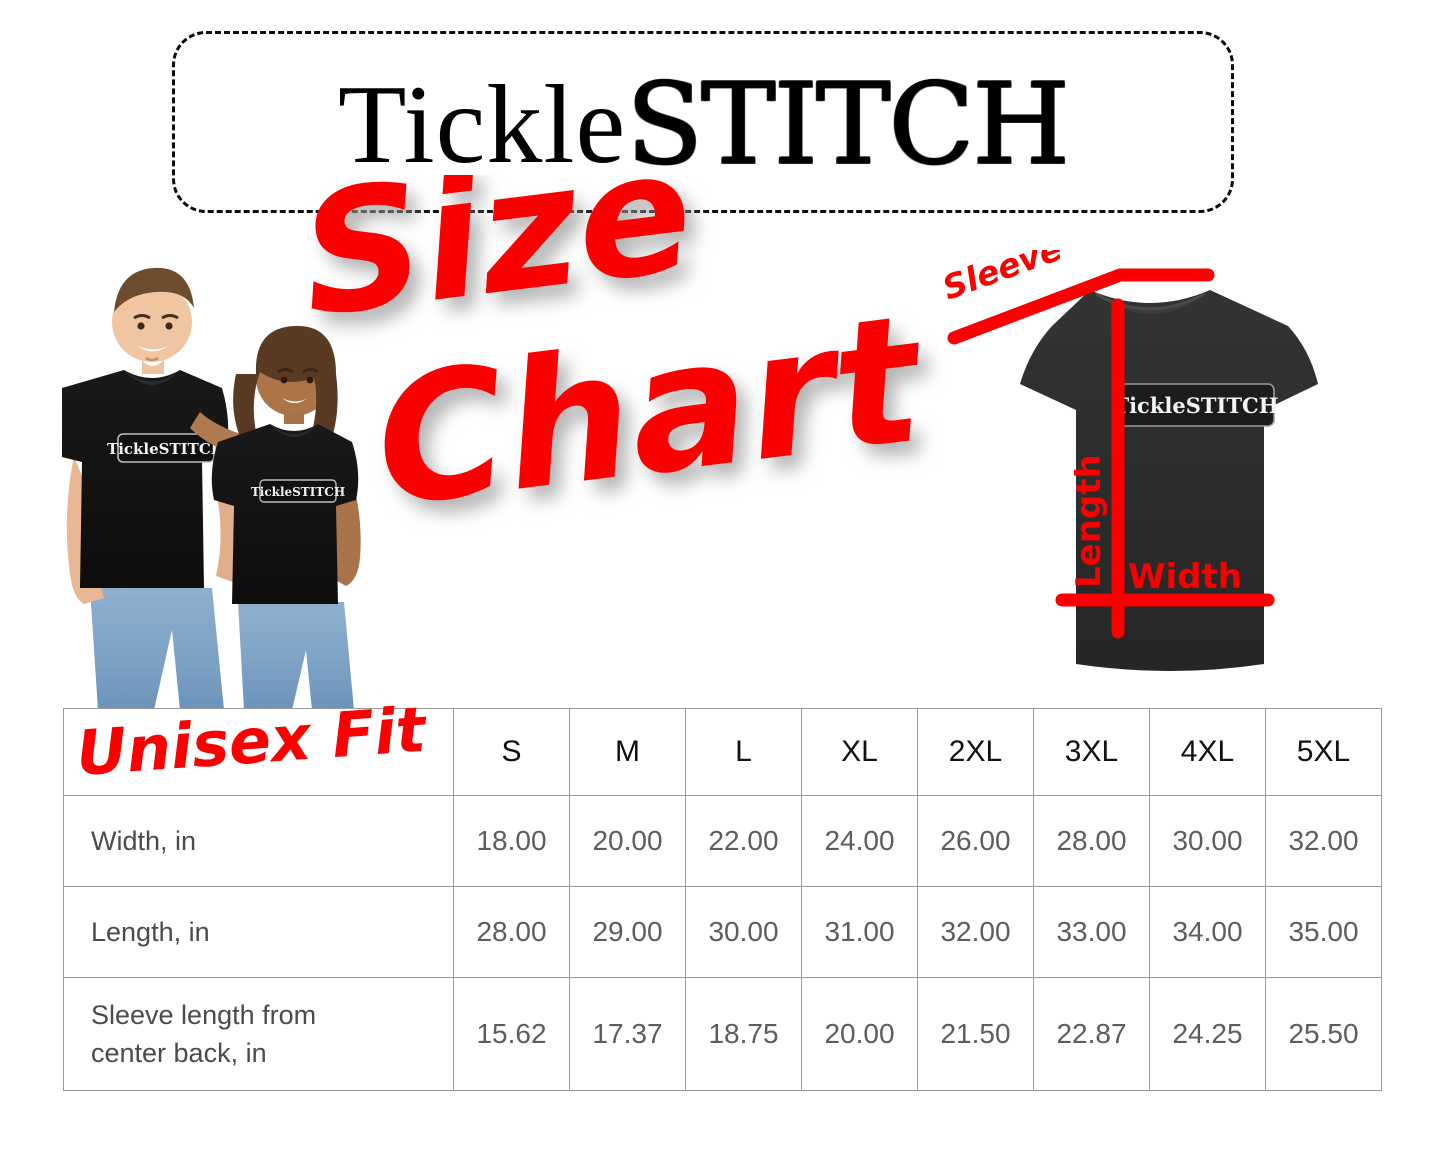 This screenshot has width=1445, height=1156. Describe the element at coordinates (1150, 302) in the screenshot. I see `tshirt-collar` at that location.